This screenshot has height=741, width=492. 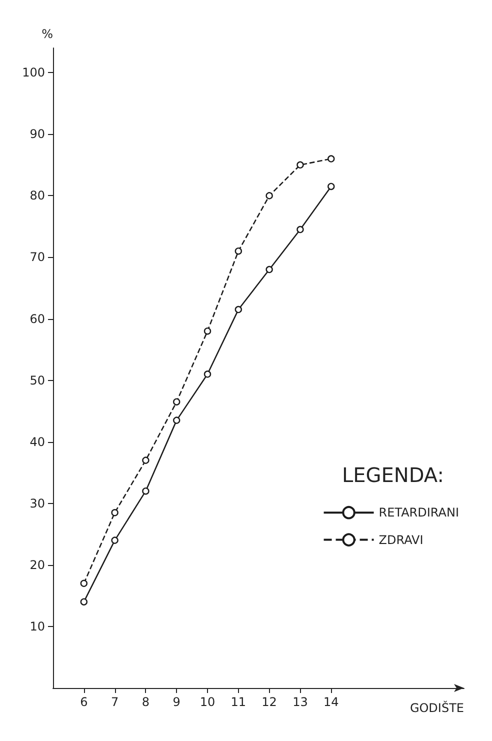 What do you see at coordinates (269, 702) in the screenshot?
I see `x-tick-label: 12` at bounding box center [269, 702].